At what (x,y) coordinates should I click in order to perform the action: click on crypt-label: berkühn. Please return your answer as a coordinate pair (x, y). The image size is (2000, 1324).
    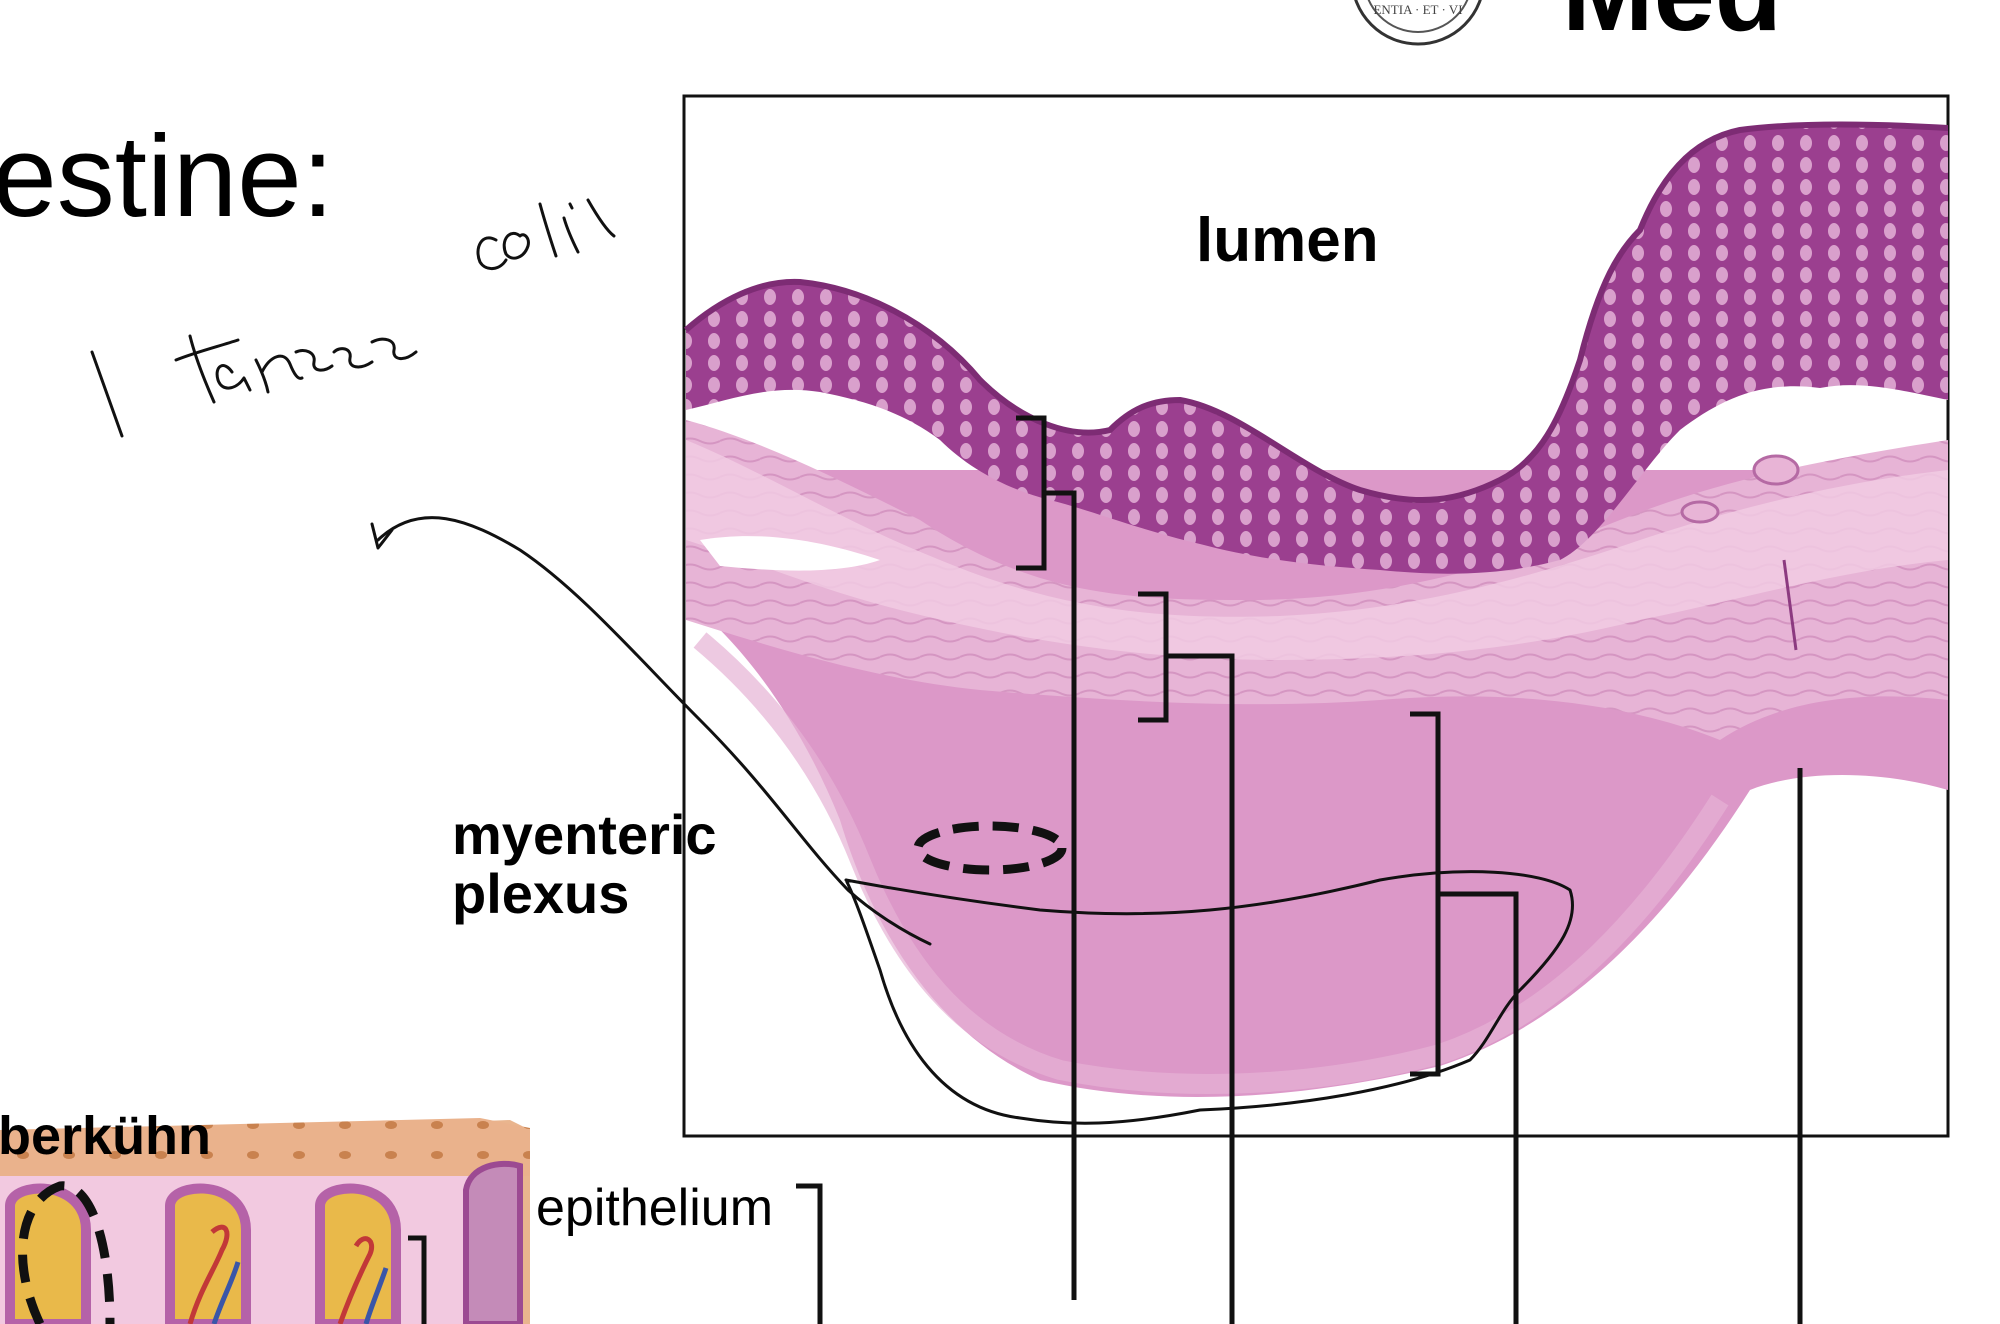
    Looking at the image, I should click on (106, 1136).